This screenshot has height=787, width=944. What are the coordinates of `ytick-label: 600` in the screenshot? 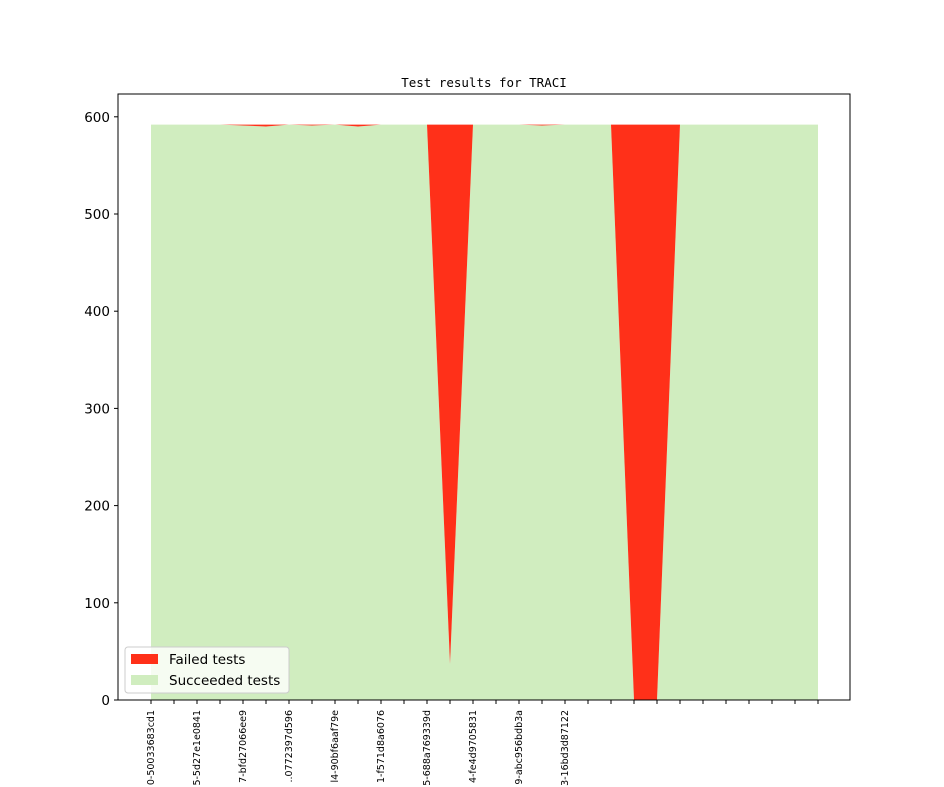 It's located at (97, 118).